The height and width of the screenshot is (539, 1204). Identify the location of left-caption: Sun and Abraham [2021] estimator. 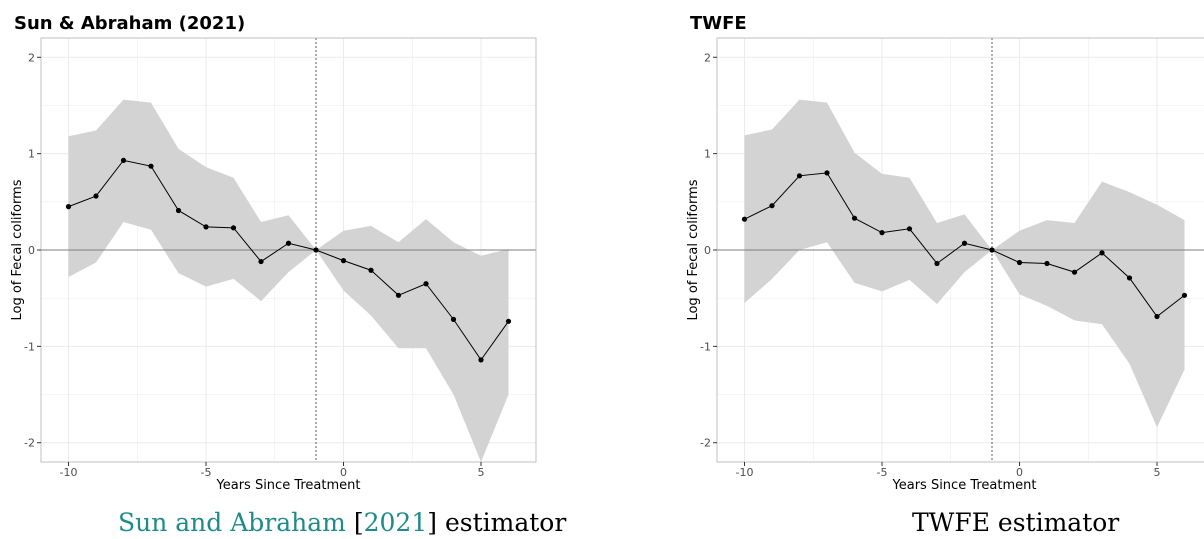
(342, 522).